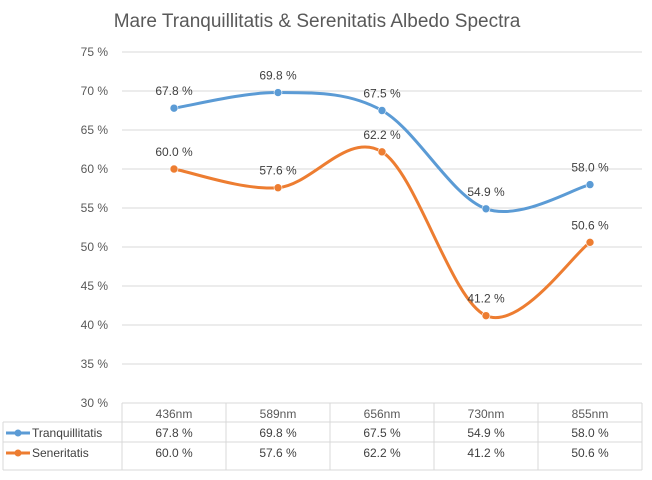  I want to click on y-axis: 30 % 35 % 40 % 45 % 50 % 55 % 60 % 65 % 70 % 75 %, so click(95, 227).